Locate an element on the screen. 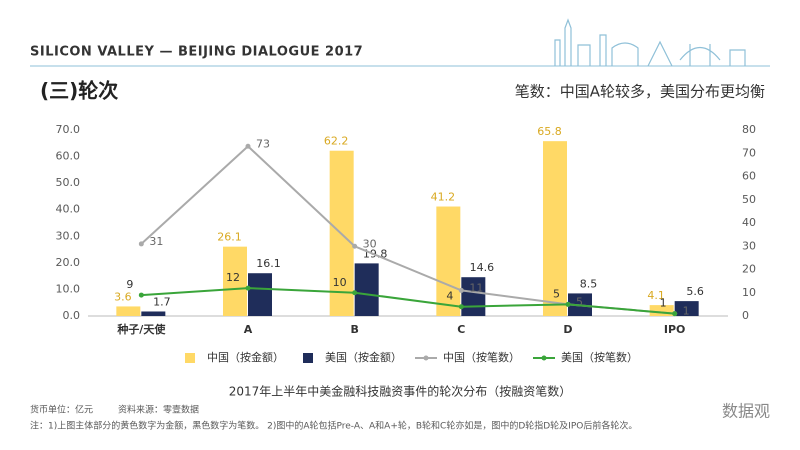 The height and width of the screenshot is (450, 800). x-tick-label: B is located at coordinates (354, 329).